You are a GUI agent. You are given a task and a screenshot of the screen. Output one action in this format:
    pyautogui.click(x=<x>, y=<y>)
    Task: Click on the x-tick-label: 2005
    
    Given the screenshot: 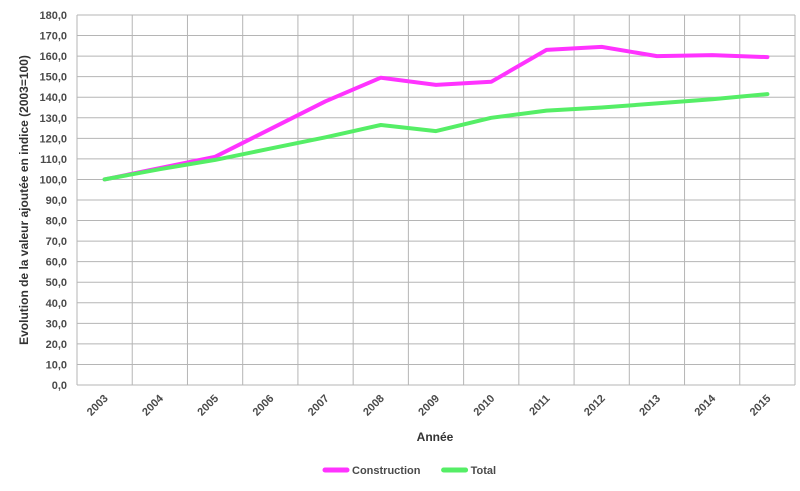 What is the action you would take?
    pyautogui.click(x=208, y=406)
    